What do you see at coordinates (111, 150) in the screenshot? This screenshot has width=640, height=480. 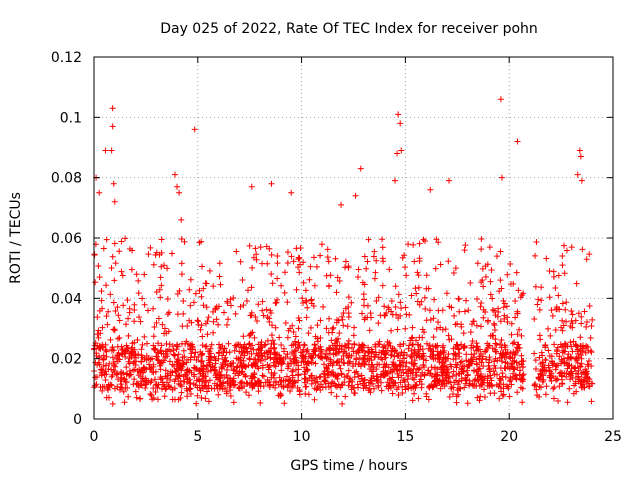 I see `outlier-point` at bounding box center [111, 150].